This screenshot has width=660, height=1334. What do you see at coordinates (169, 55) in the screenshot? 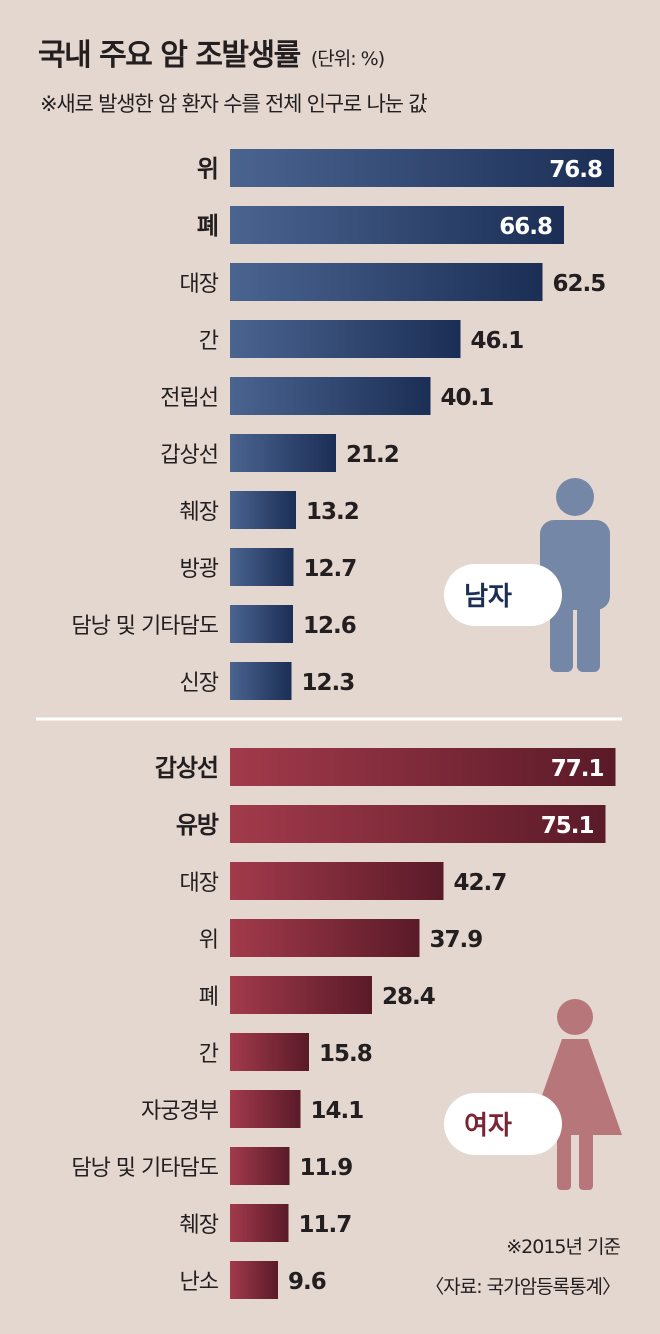
I see `chart-title: 국내 주요 암 조발생률` at bounding box center [169, 55].